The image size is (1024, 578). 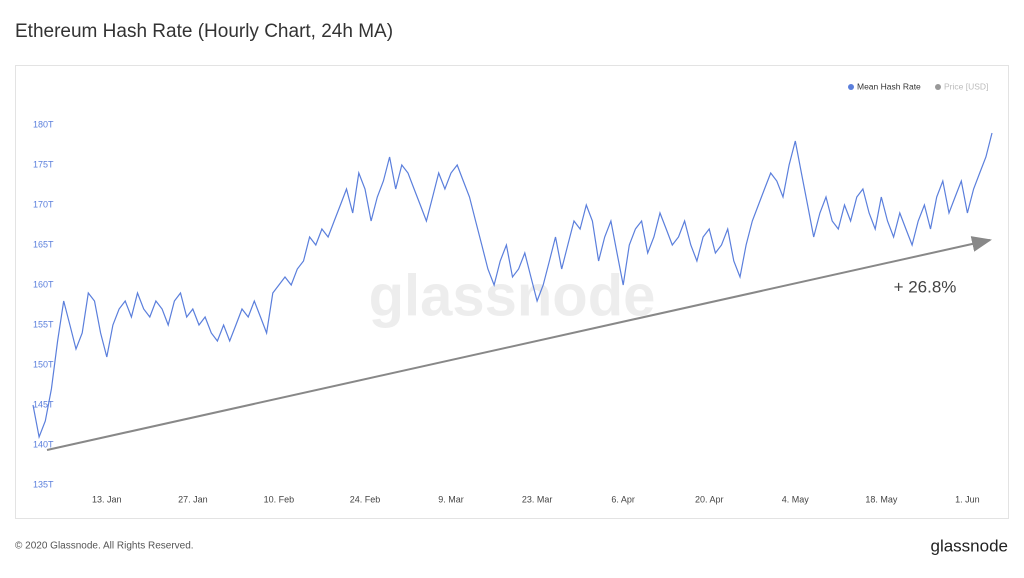 What do you see at coordinates (104, 546) in the screenshot?
I see `footer: © 2020 Glassnode. All Rights Reserved.` at bounding box center [104, 546].